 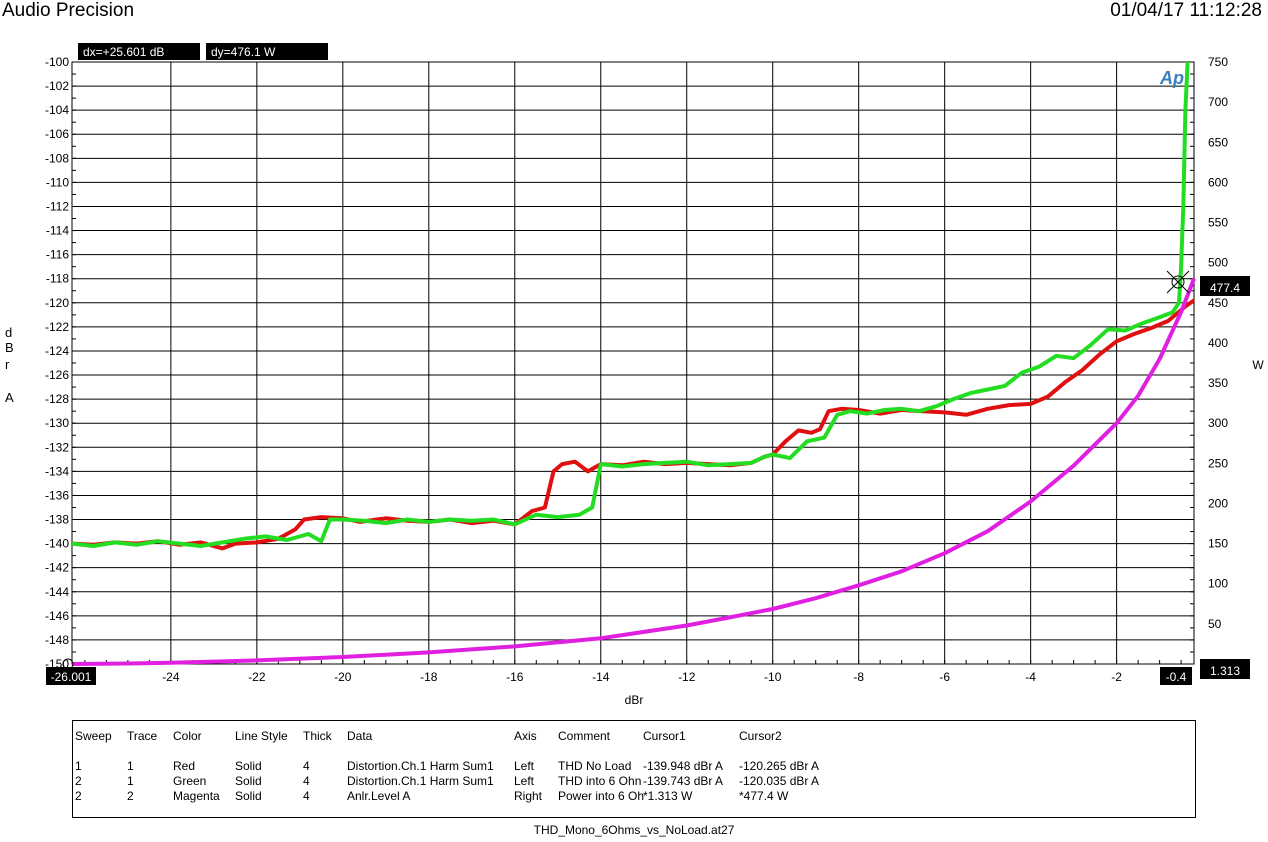 I want to click on filename: THD_Mono_6Ohms_vs_NoLoad.at27, so click(x=634, y=830).